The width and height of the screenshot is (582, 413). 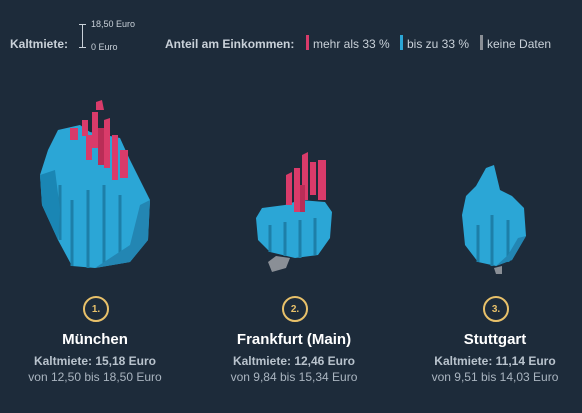 I want to click on rent-scale-max: 18,50 Euro, so click(x=113, y=24).